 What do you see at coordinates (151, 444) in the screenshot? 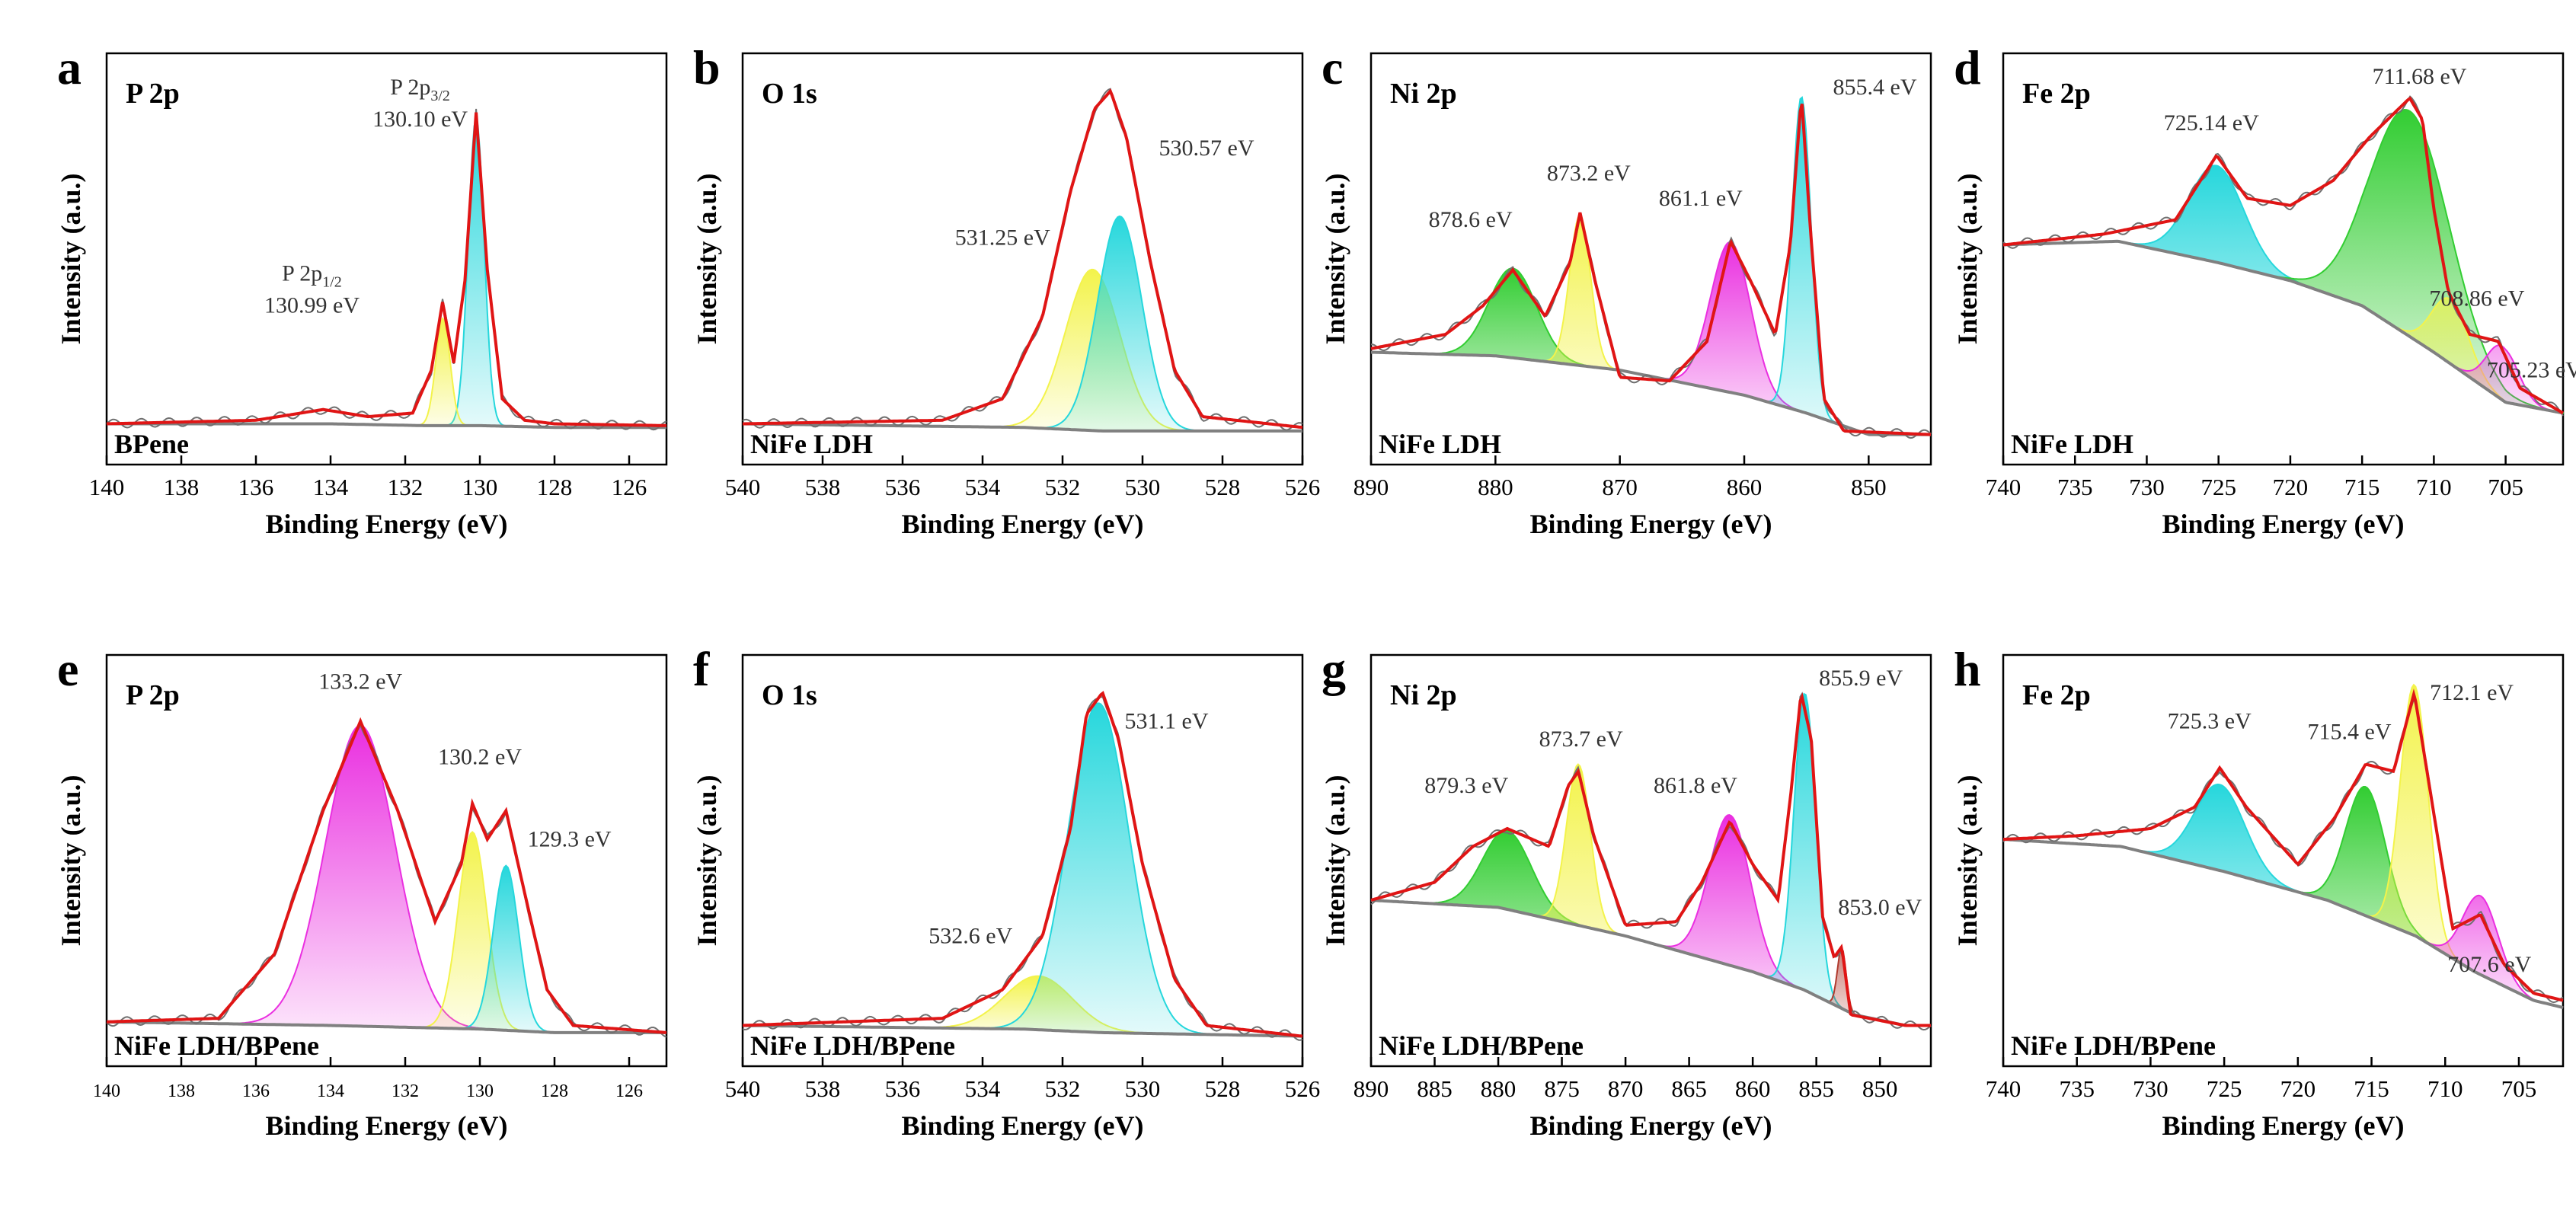
I see `sample-label: BPene` at bounding box center [151, 444].